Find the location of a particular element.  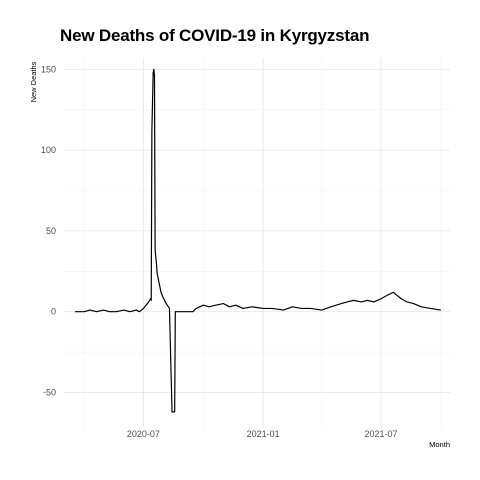

y-tick-label: 50 is located at coordinates (51, 231).